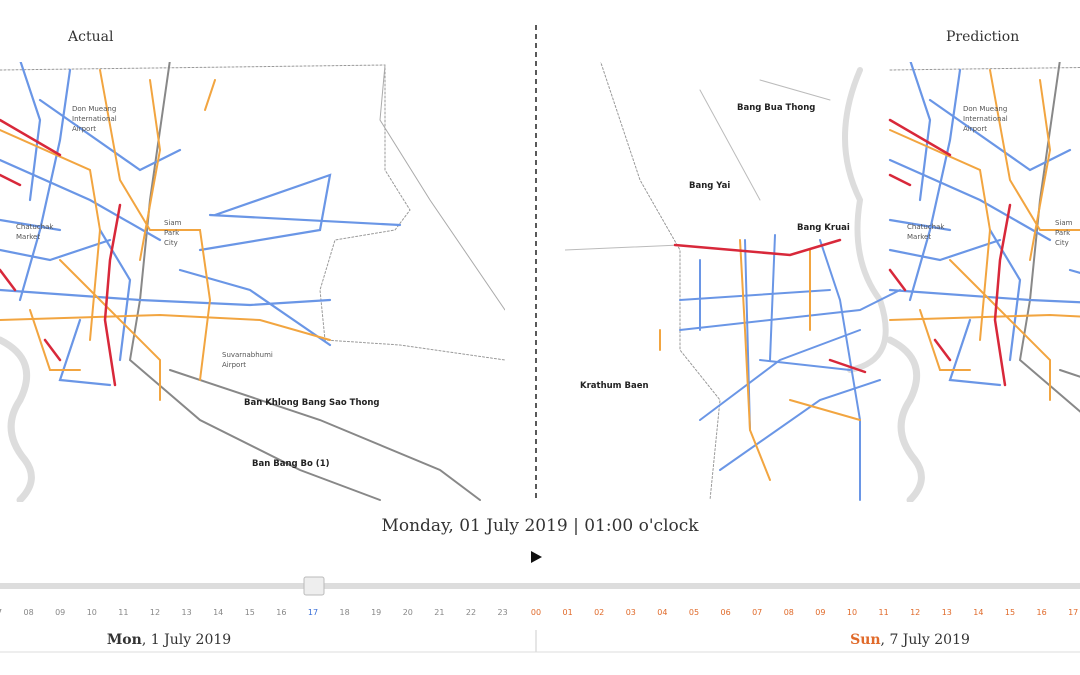 The image size is (1080, 675). What do you see at coordinates (247, 360) in the screenshot?
I see `place-label: Suvarnabhumi Airport` at bounding box center [247, 360].